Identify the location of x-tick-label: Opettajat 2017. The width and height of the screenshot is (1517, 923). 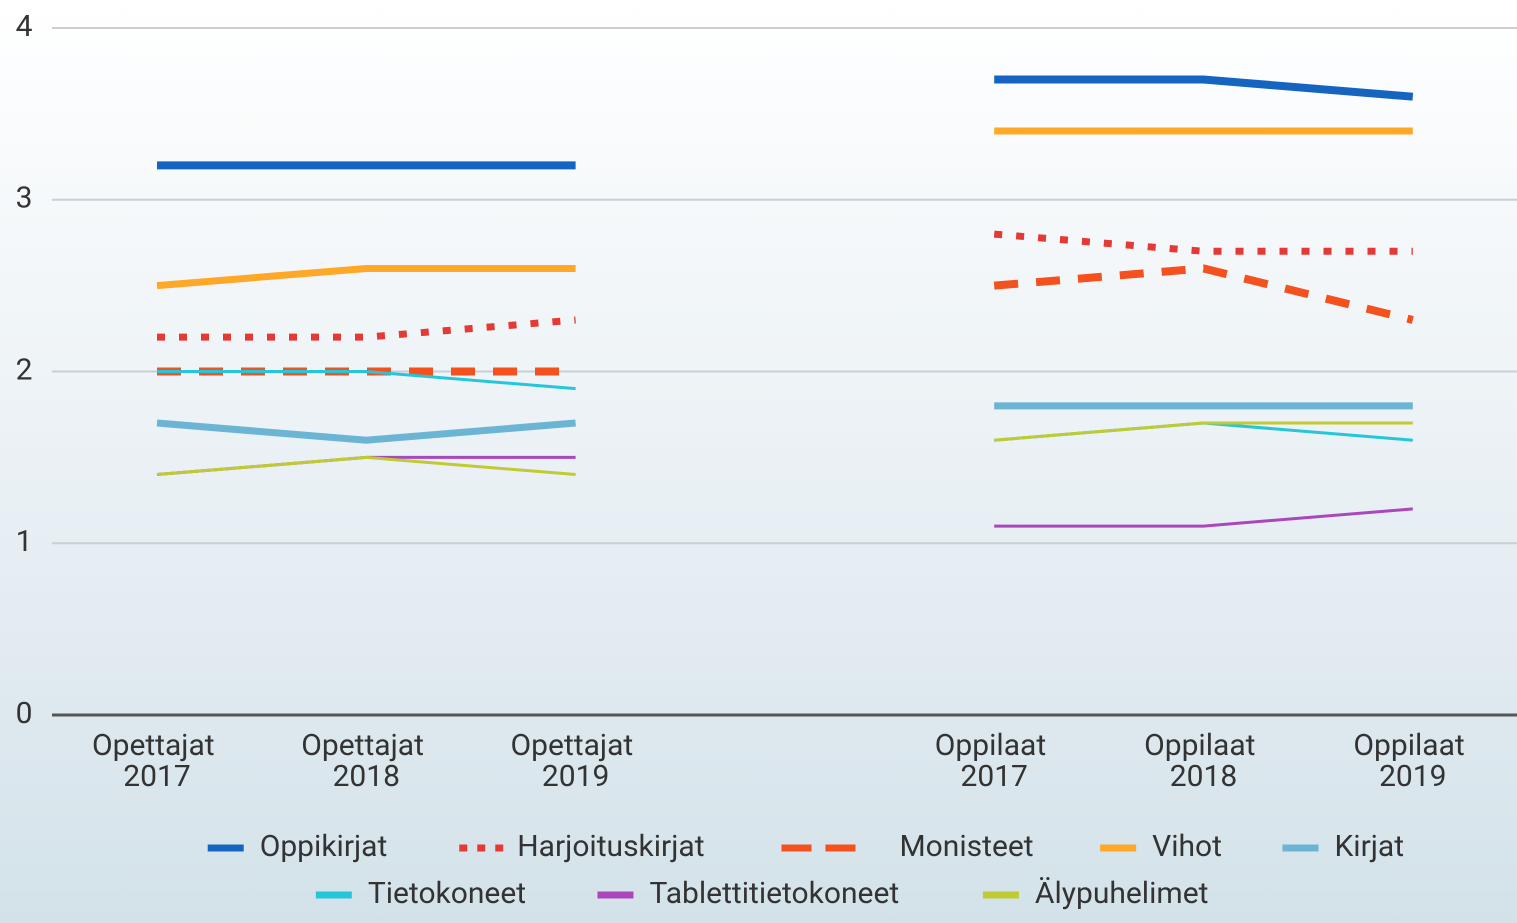
(157, 761).